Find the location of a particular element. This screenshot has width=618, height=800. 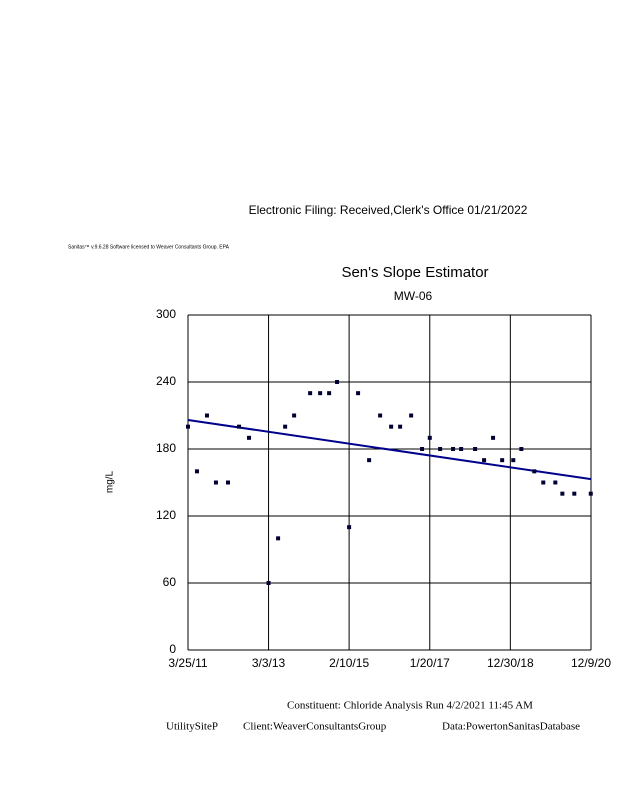

footer-site: UtilitySiteP is located at coordinates (192, 727).